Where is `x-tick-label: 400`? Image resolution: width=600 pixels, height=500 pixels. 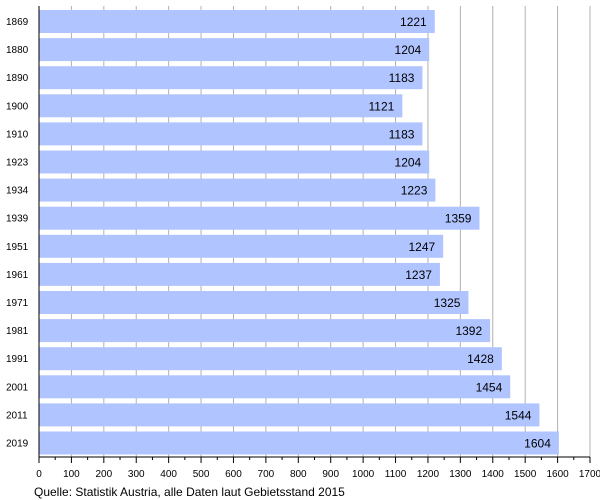
x-tick-label: 400 is located at coordinates (168, 474).